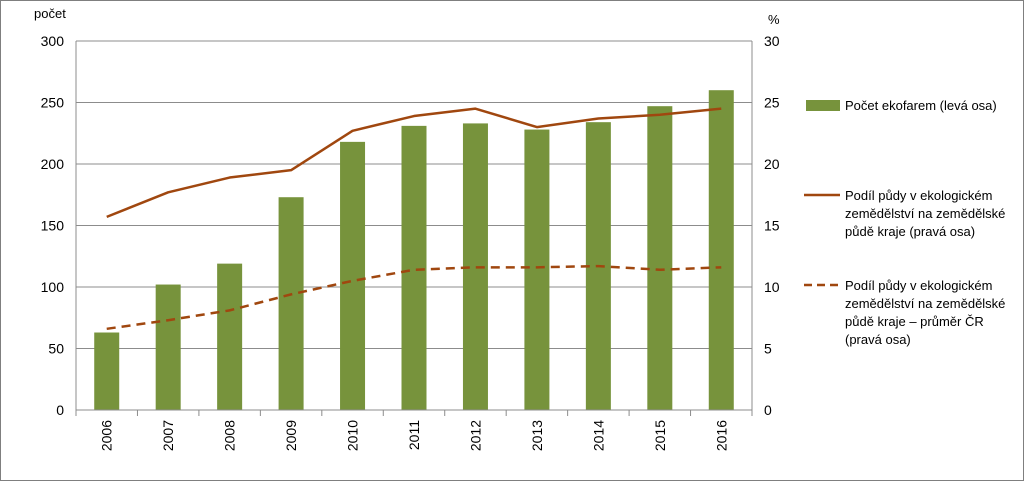  I want to click on left-tick-label: 0, so click(60, 410).